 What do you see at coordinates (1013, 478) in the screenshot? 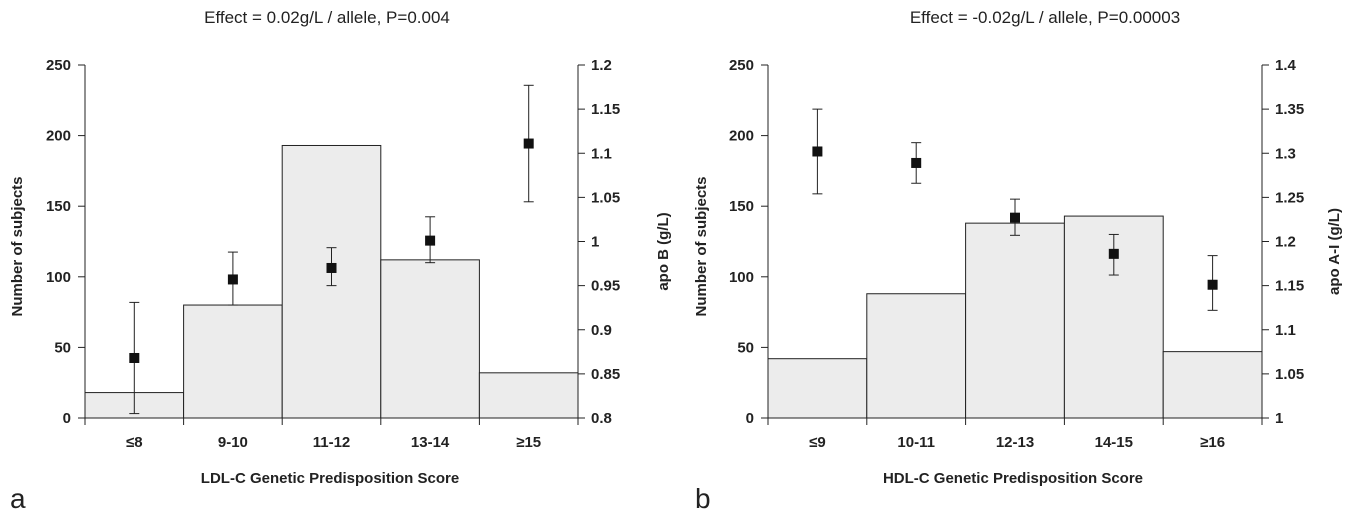
I see `x-axis-label: HDL-C Genetic Predisposition Score` at bounding box center [1013, 478].